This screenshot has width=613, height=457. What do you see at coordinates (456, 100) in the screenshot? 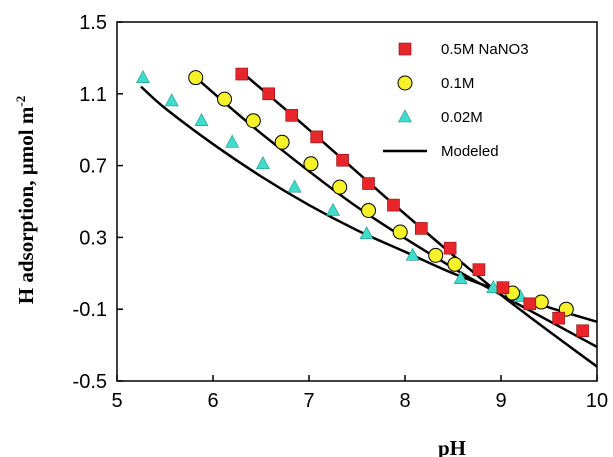
I see `legend: 0.5M NaNO3 0.1M 0.02M Modeled` at bounding box center [456, 100].